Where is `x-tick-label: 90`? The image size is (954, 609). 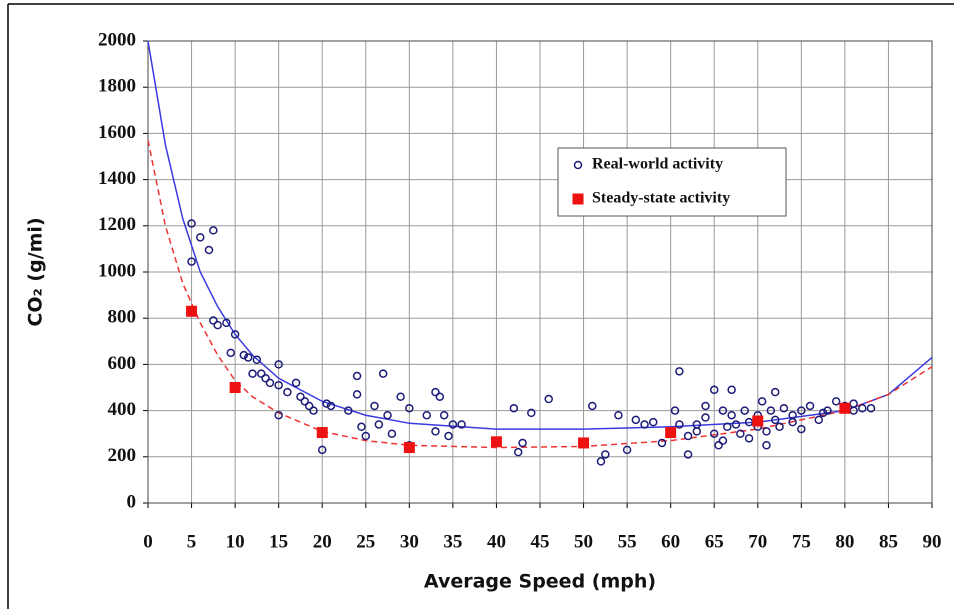
x-tick-label: 90 is located at coordinates (932, 541).